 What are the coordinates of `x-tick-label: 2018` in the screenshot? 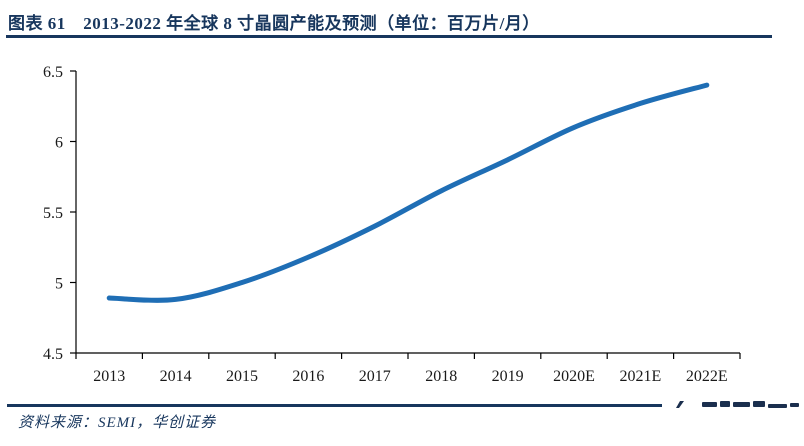 It's located at (441, 376).